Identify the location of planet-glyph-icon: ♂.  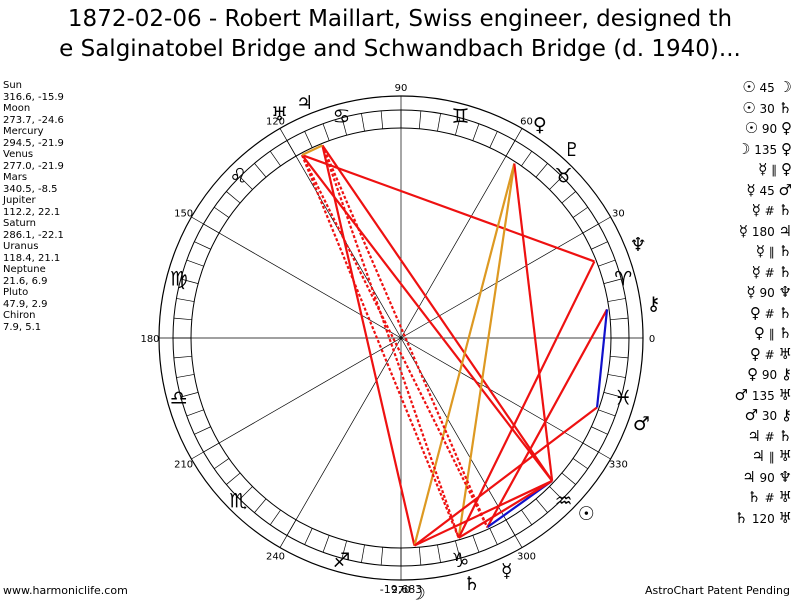
(641, 424).